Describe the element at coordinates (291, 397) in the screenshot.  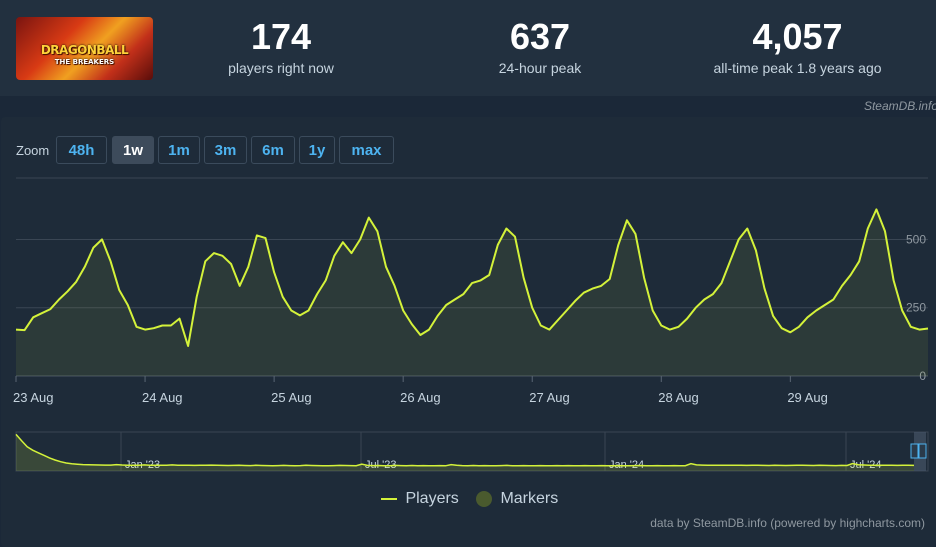
I see `x-tick-label: 25 Aug` at that location.